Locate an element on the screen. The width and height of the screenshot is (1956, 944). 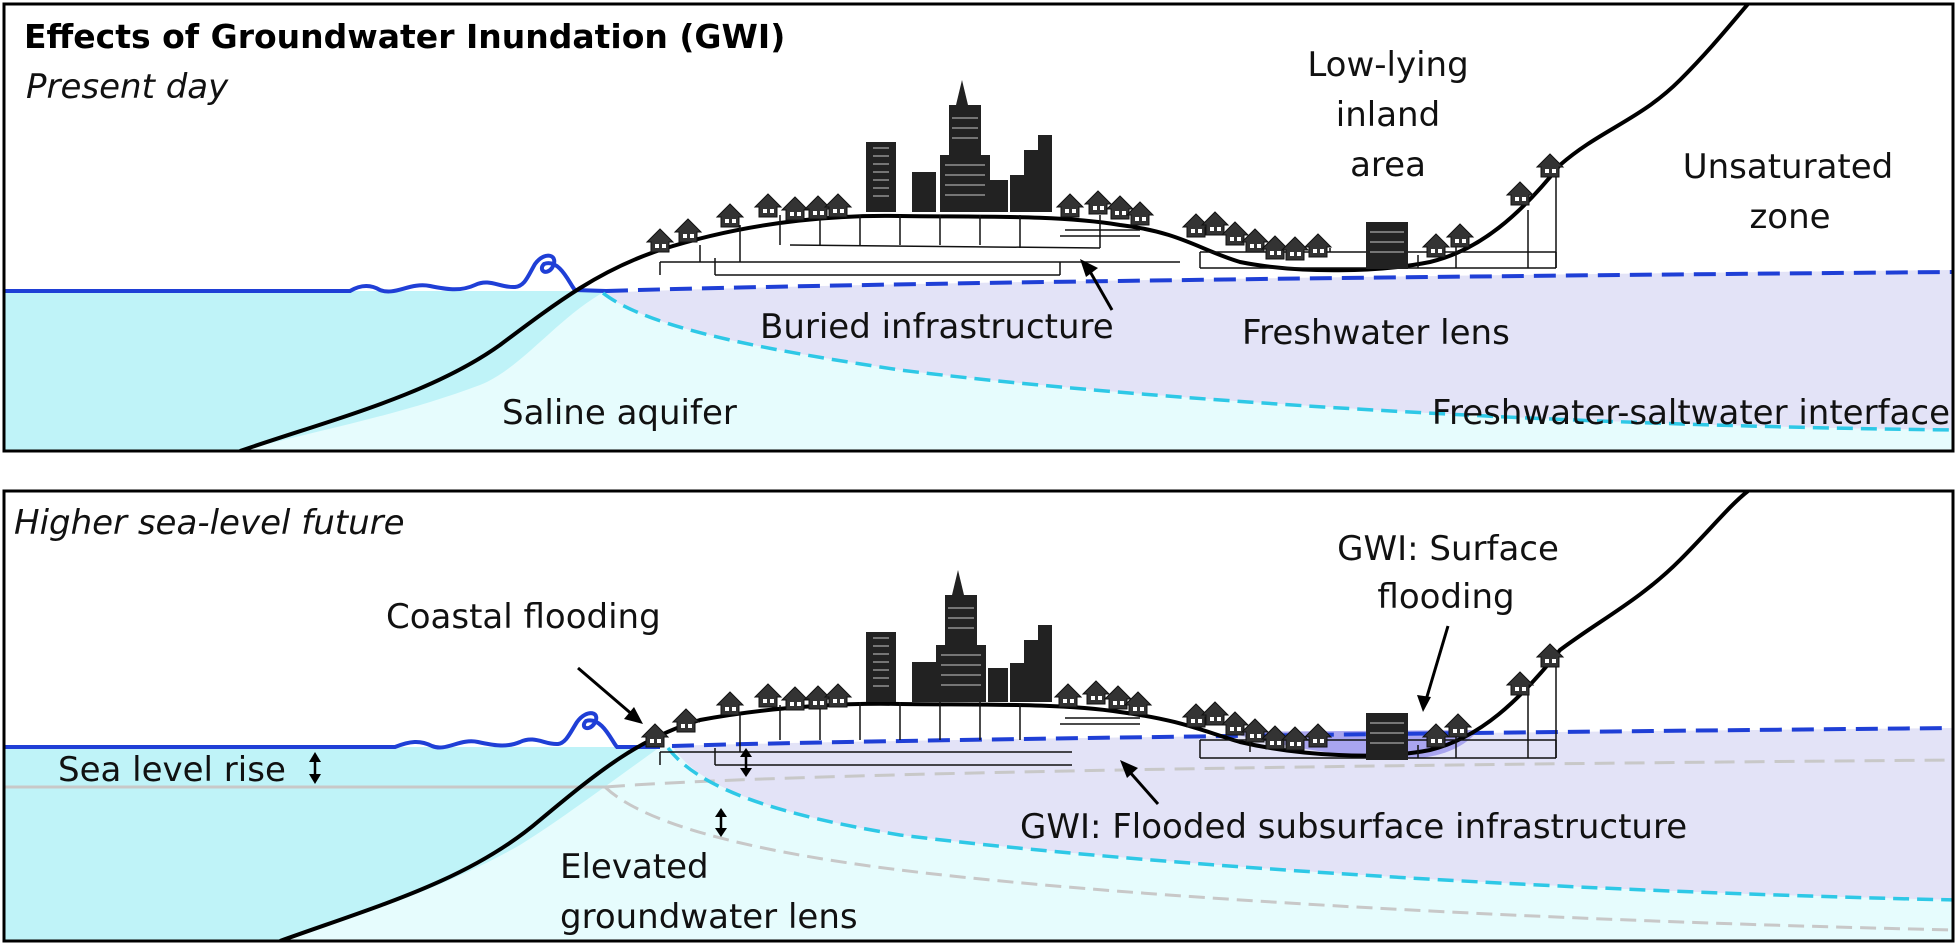
sea-surface-line is located at coordinates (305, 274).